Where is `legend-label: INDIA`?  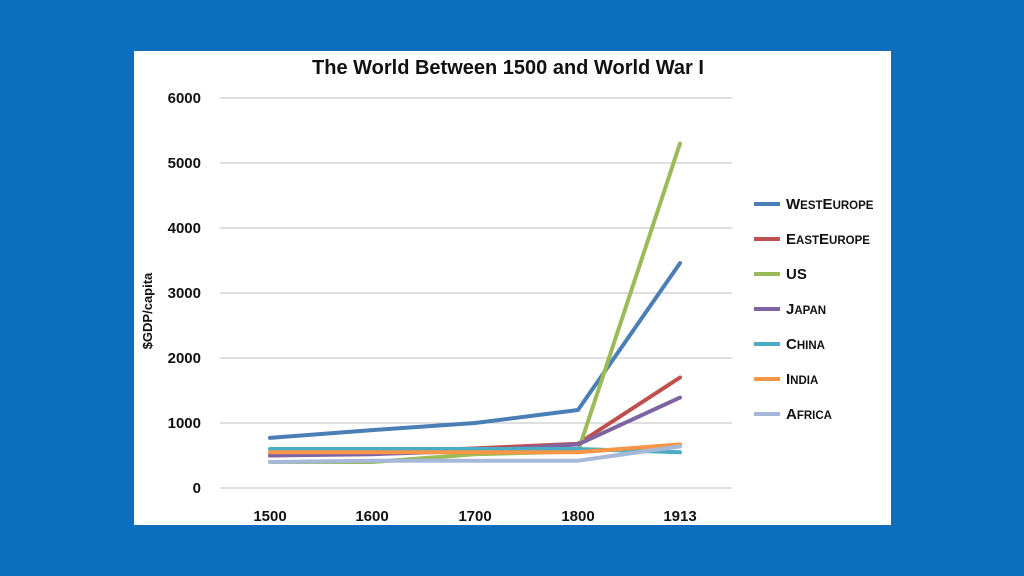 legend-label: INDIA is located at coordinates (802, 379).